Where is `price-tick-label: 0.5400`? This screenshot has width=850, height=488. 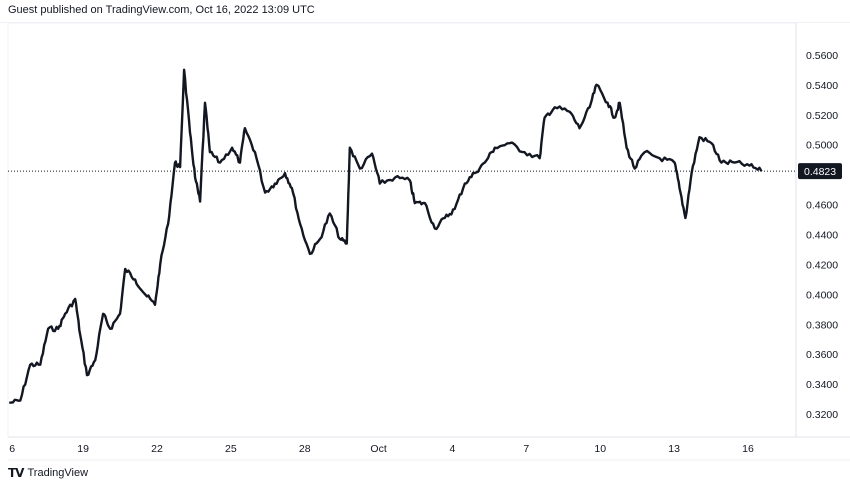
price-tick-label: 0.5400 is located at coordinates (822, 86).